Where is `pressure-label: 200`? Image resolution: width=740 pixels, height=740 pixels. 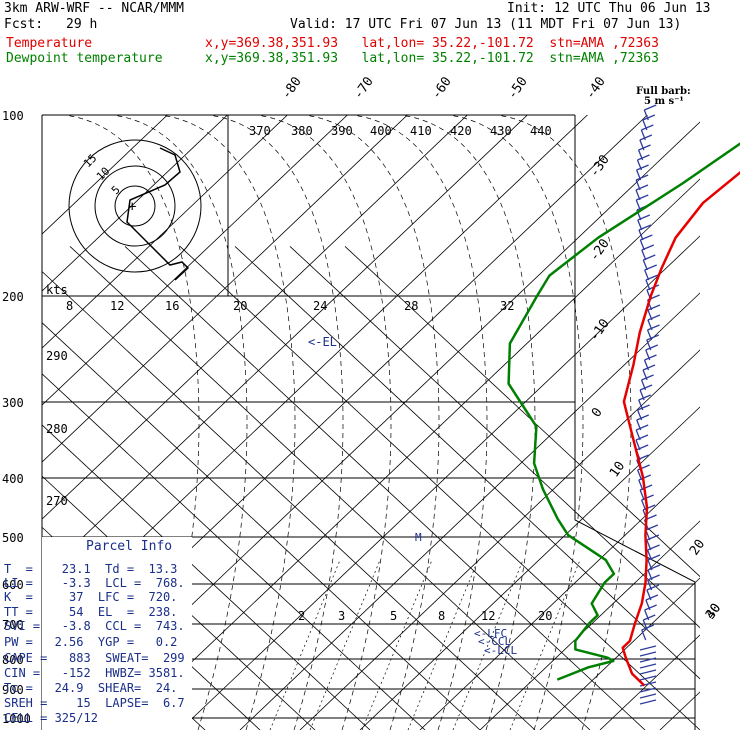 pressure-label: 200 is located at coordinates (13, 297).